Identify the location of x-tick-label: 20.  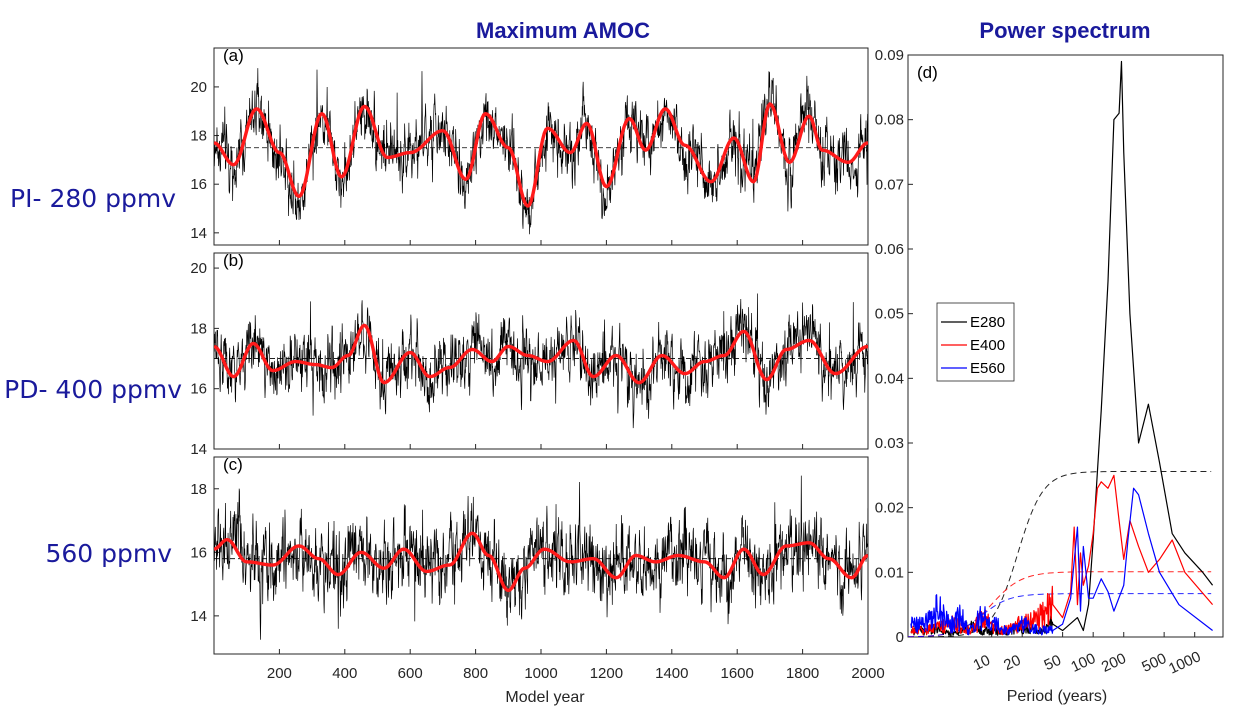
(1012, 663).